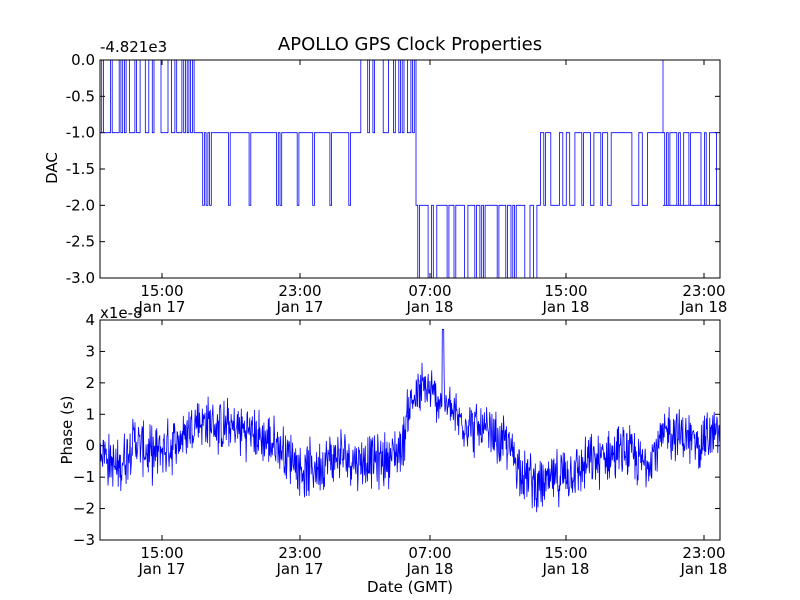 This screenshot has width=800, height=600. Describe the element at coordinates (133, 47) in the screenshot. I see `dac-offset-text: -4.821e3` at that location.